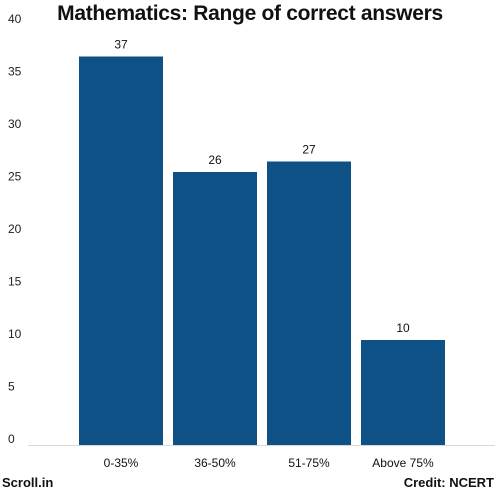  I want to click on y-tick-label: 15, so click(15, 282).